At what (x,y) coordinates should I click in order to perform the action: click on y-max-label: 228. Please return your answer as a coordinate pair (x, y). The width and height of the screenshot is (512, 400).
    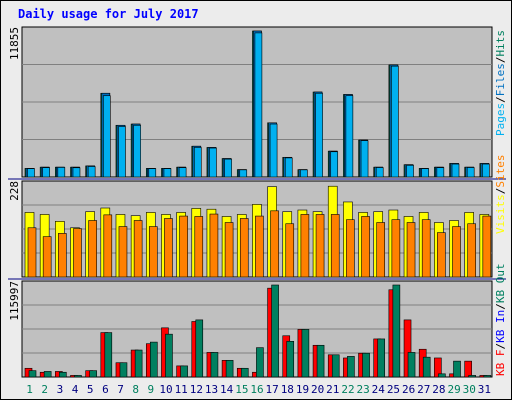
    Looking at the image, I should click on (14, 191).